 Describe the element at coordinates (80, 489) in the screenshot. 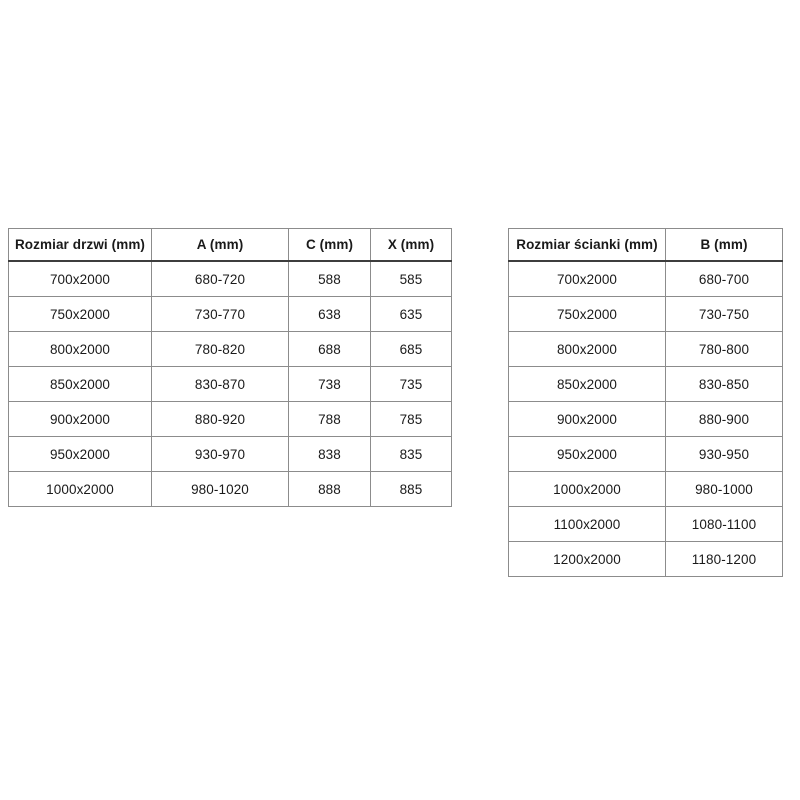

I see `cell-door-size: 1000x2000` at that location.